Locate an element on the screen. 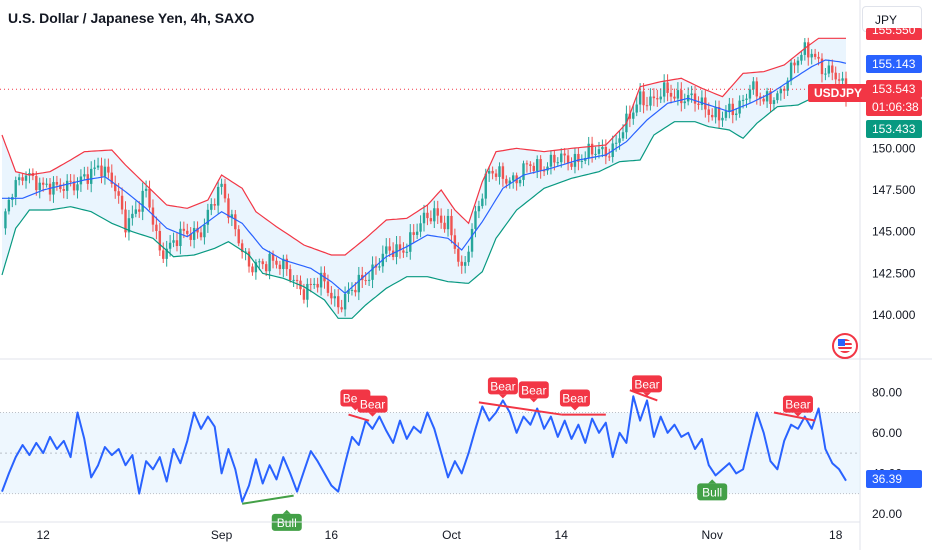  price-axis-tick: 150.000 is located at coordinates (894, 148).